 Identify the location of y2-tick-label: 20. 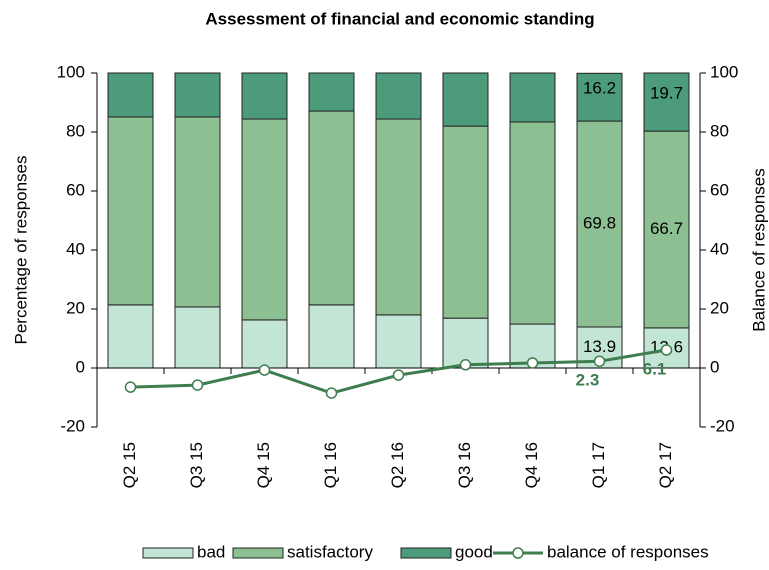
(719, 307).